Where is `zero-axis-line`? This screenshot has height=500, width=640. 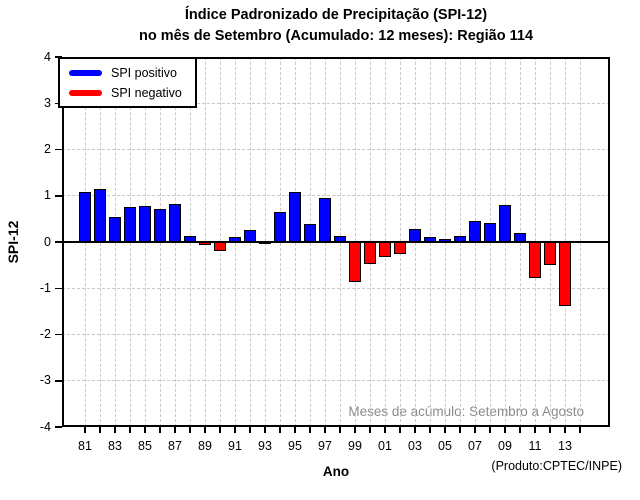
zero-axis-line is located at coordinates (336, 242).